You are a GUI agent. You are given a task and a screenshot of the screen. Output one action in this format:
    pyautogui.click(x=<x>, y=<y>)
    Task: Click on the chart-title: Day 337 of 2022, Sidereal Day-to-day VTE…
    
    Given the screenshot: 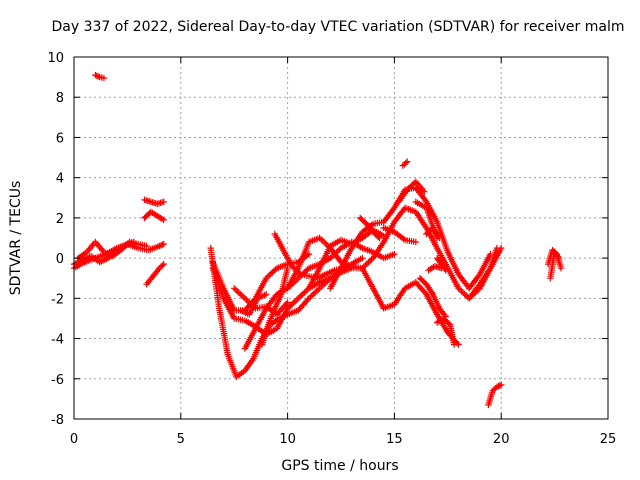 What is the action you would take?
    pyautogui.click(x=338, y=27)
    